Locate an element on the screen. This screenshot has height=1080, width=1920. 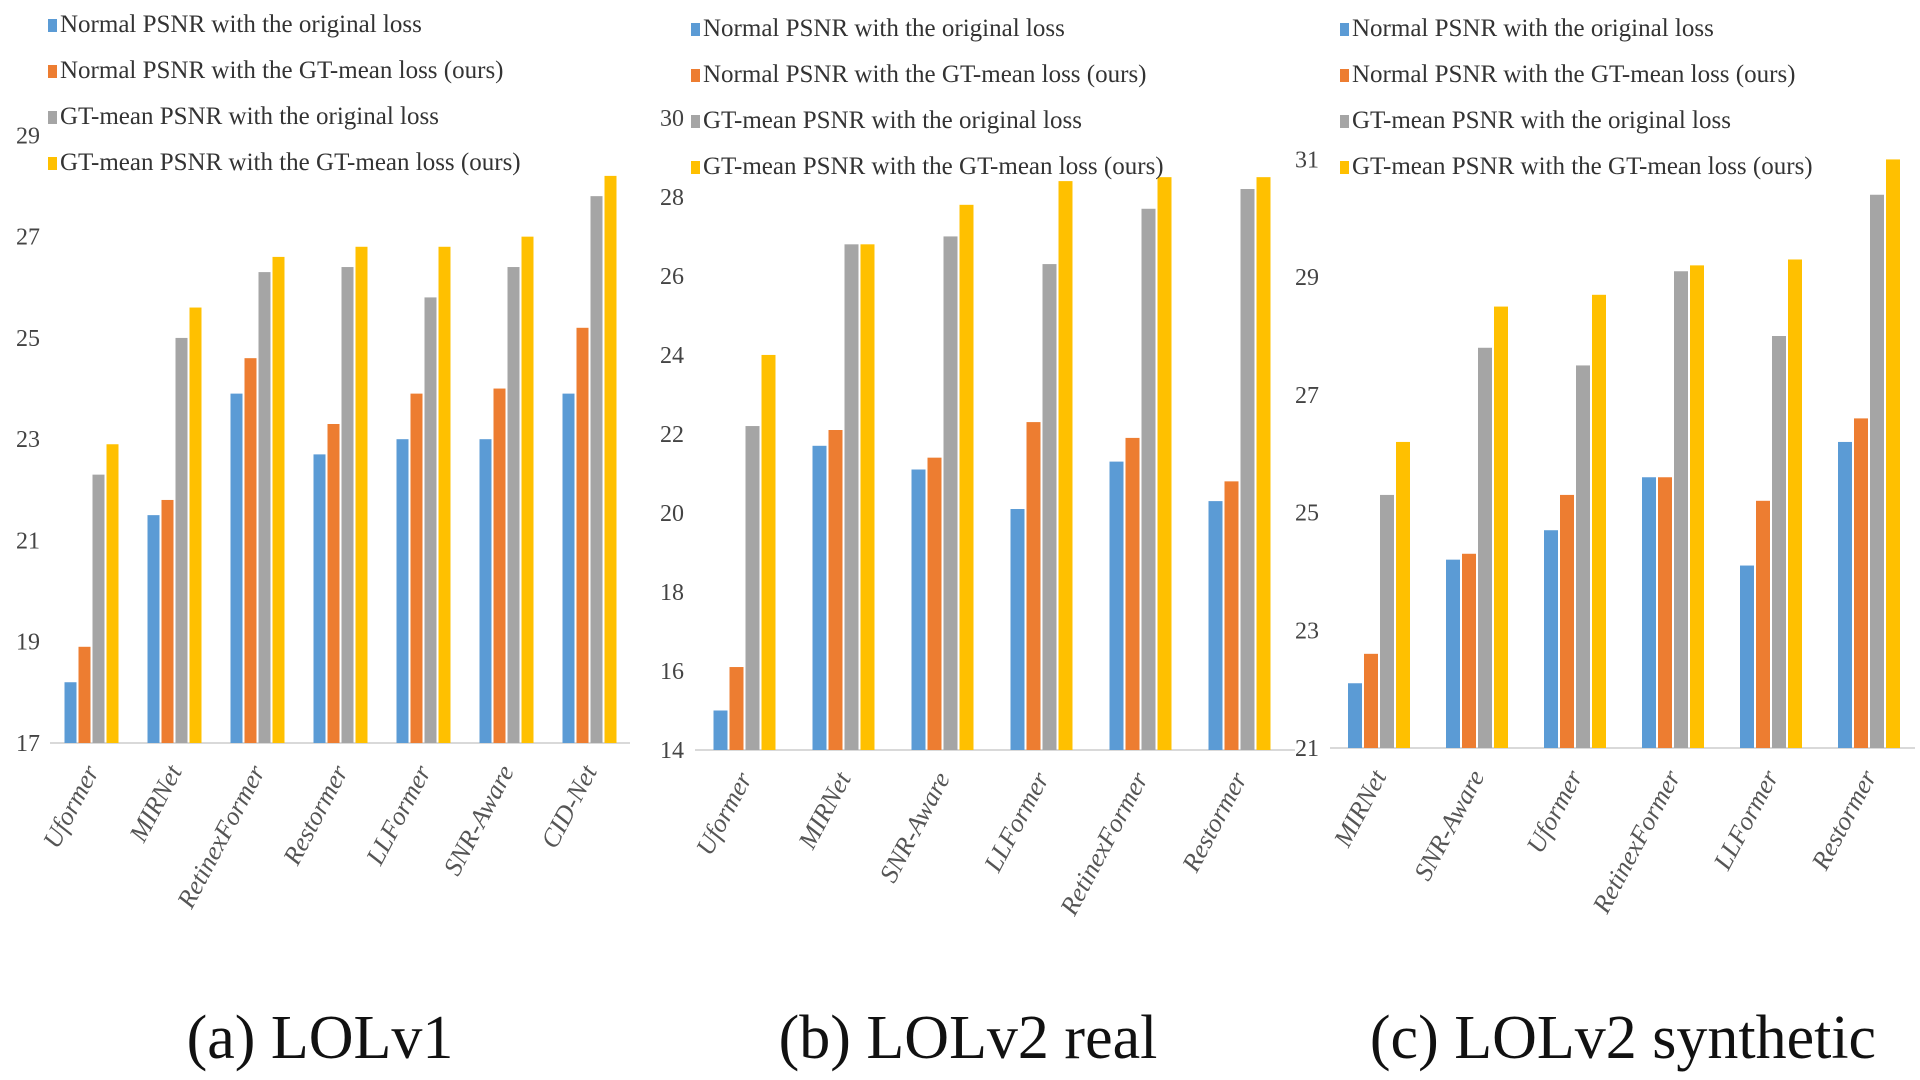
y-tick-label: 25 is located at coordinates (1307, 514).